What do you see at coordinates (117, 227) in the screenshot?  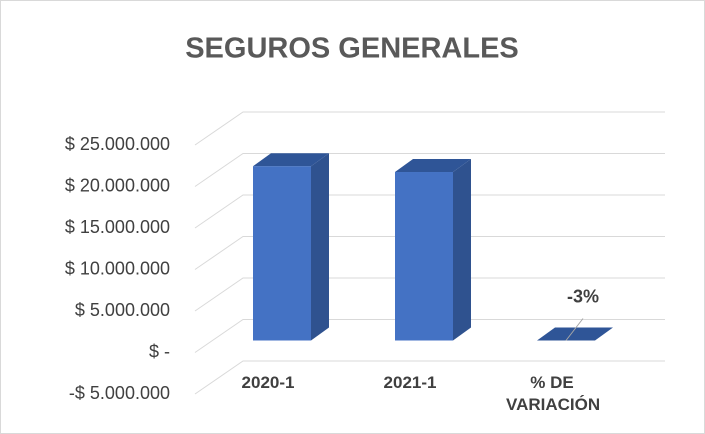 I see `y-tick-label: $ 15.000.000` at bounding box center [117, 227].